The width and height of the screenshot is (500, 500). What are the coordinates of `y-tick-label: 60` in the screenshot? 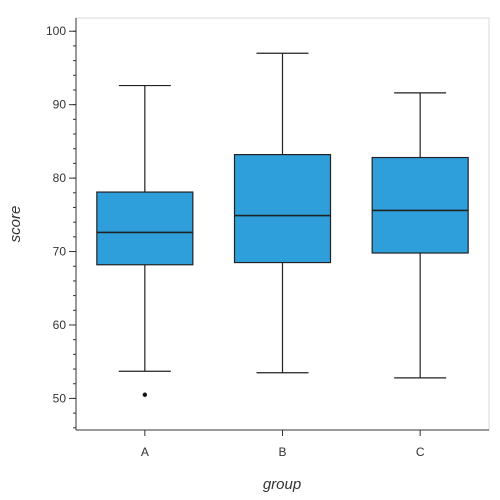 It's located at (60, 325).